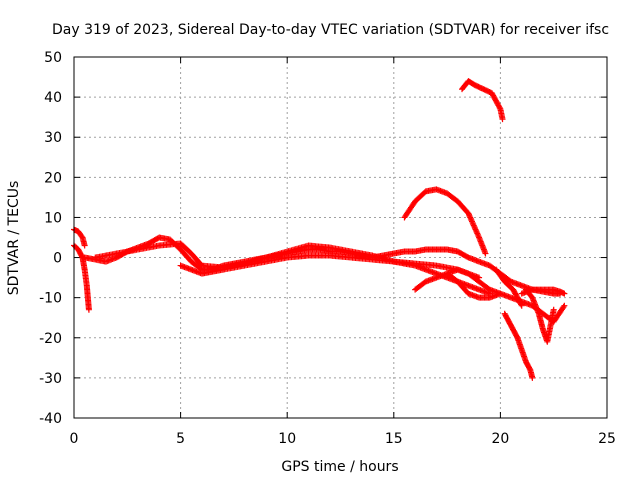  Describe the element at coordinates (53, 218) in the screenshot. I see `y-tick-label: 10` at that location.